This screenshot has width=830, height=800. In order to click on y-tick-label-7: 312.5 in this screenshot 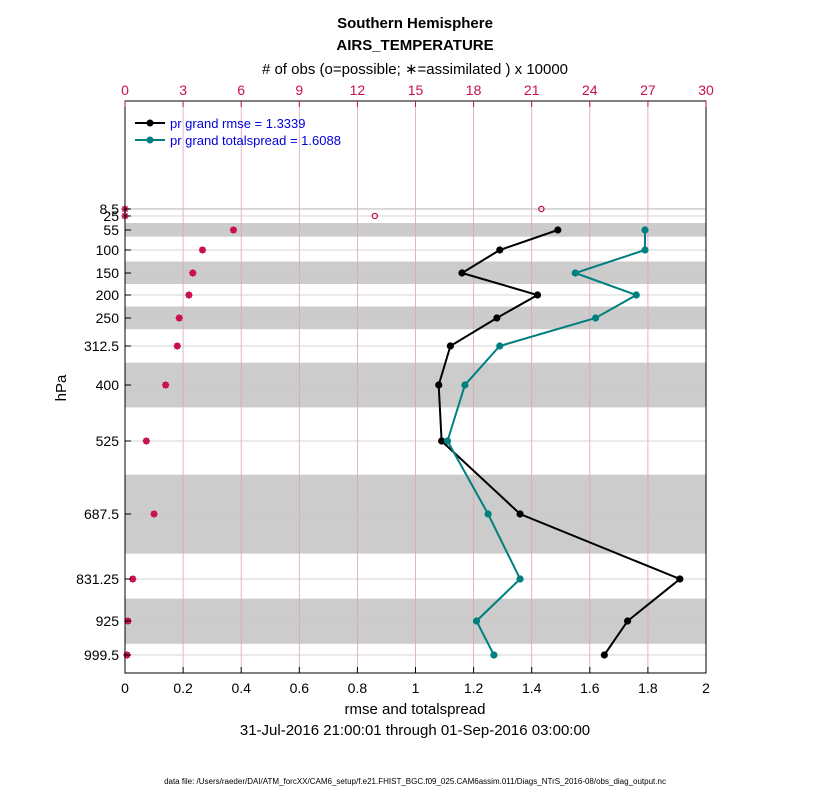, I will do `click(101, 346)`.